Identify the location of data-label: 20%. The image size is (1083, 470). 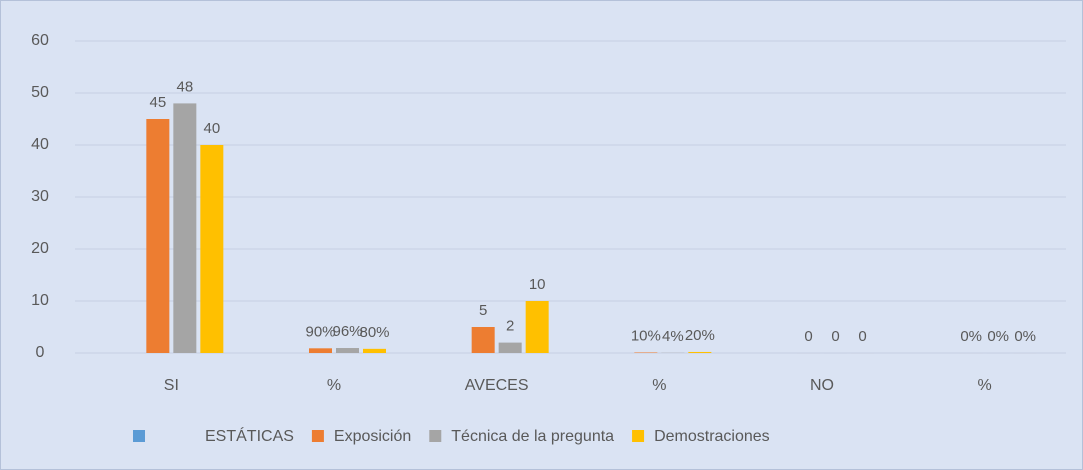
(700, 335).